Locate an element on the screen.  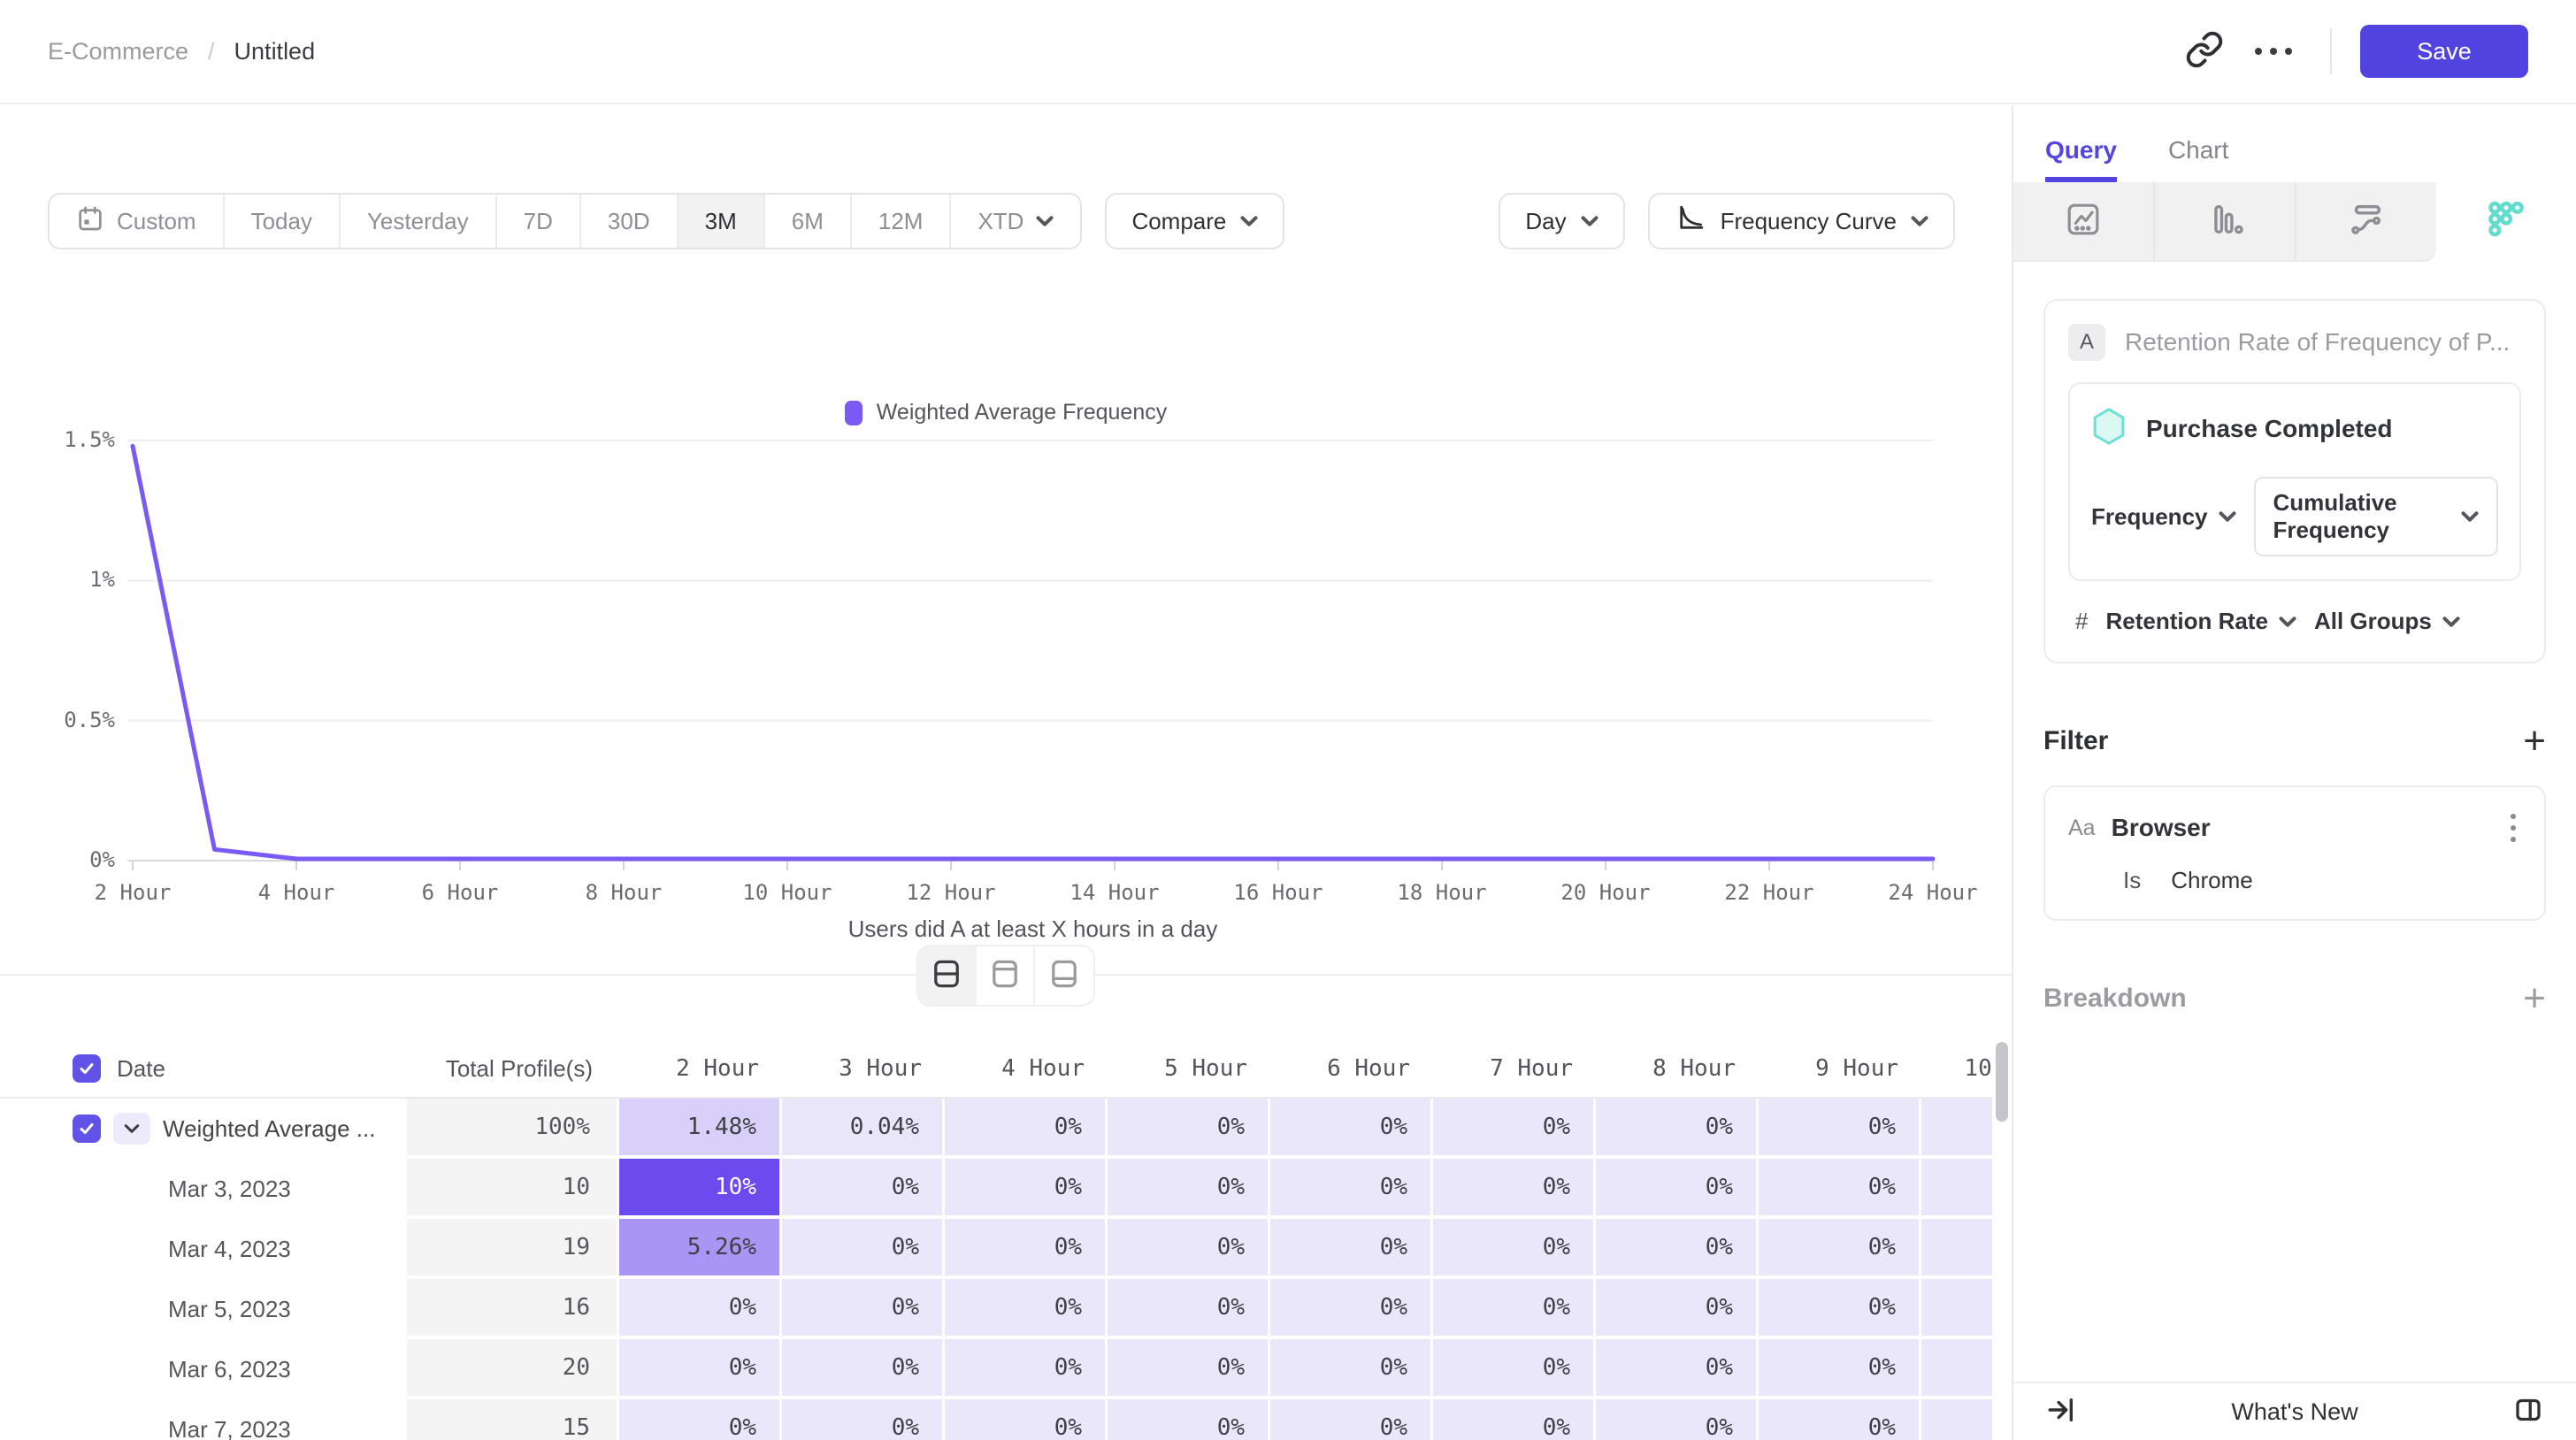
filter-card: Aa Browser Is Chrome is located at coordinates (2294, 853).